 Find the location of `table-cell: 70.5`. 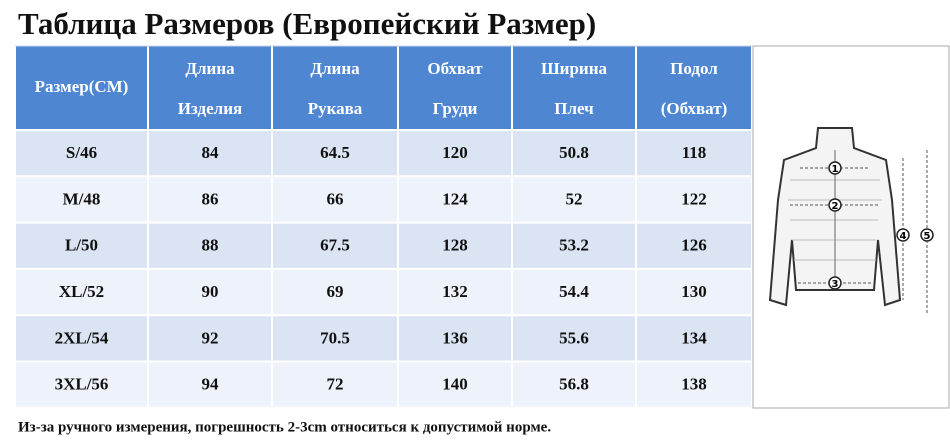

table-cell: 70.5 is located at coordinates (335, 337).